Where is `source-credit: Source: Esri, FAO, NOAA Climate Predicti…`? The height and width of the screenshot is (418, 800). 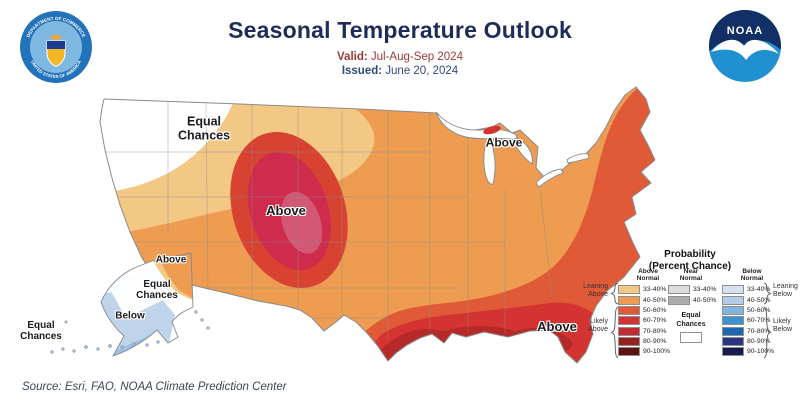 source-credit: Source: Esri, FAO, NOAA Climate Predicti… is located at coordinates (154, 387).